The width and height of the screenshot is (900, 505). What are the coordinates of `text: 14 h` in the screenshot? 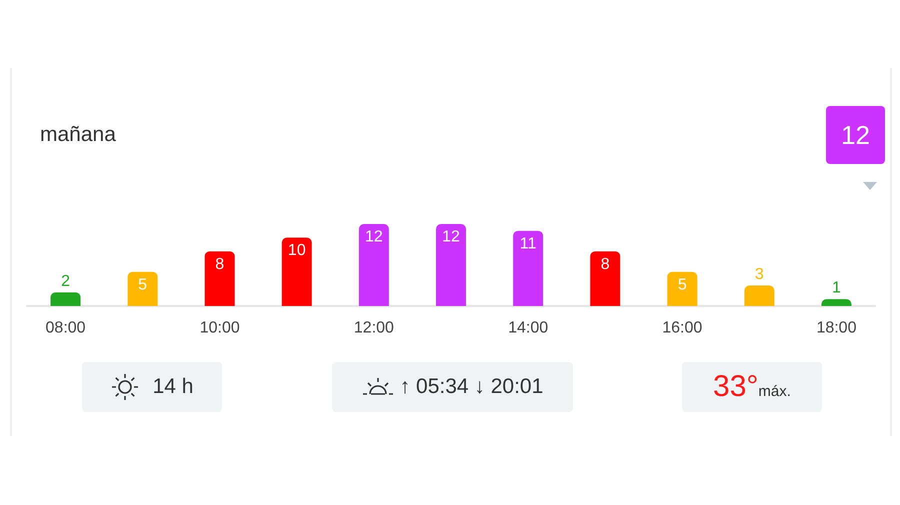 It's located at (173, 387).